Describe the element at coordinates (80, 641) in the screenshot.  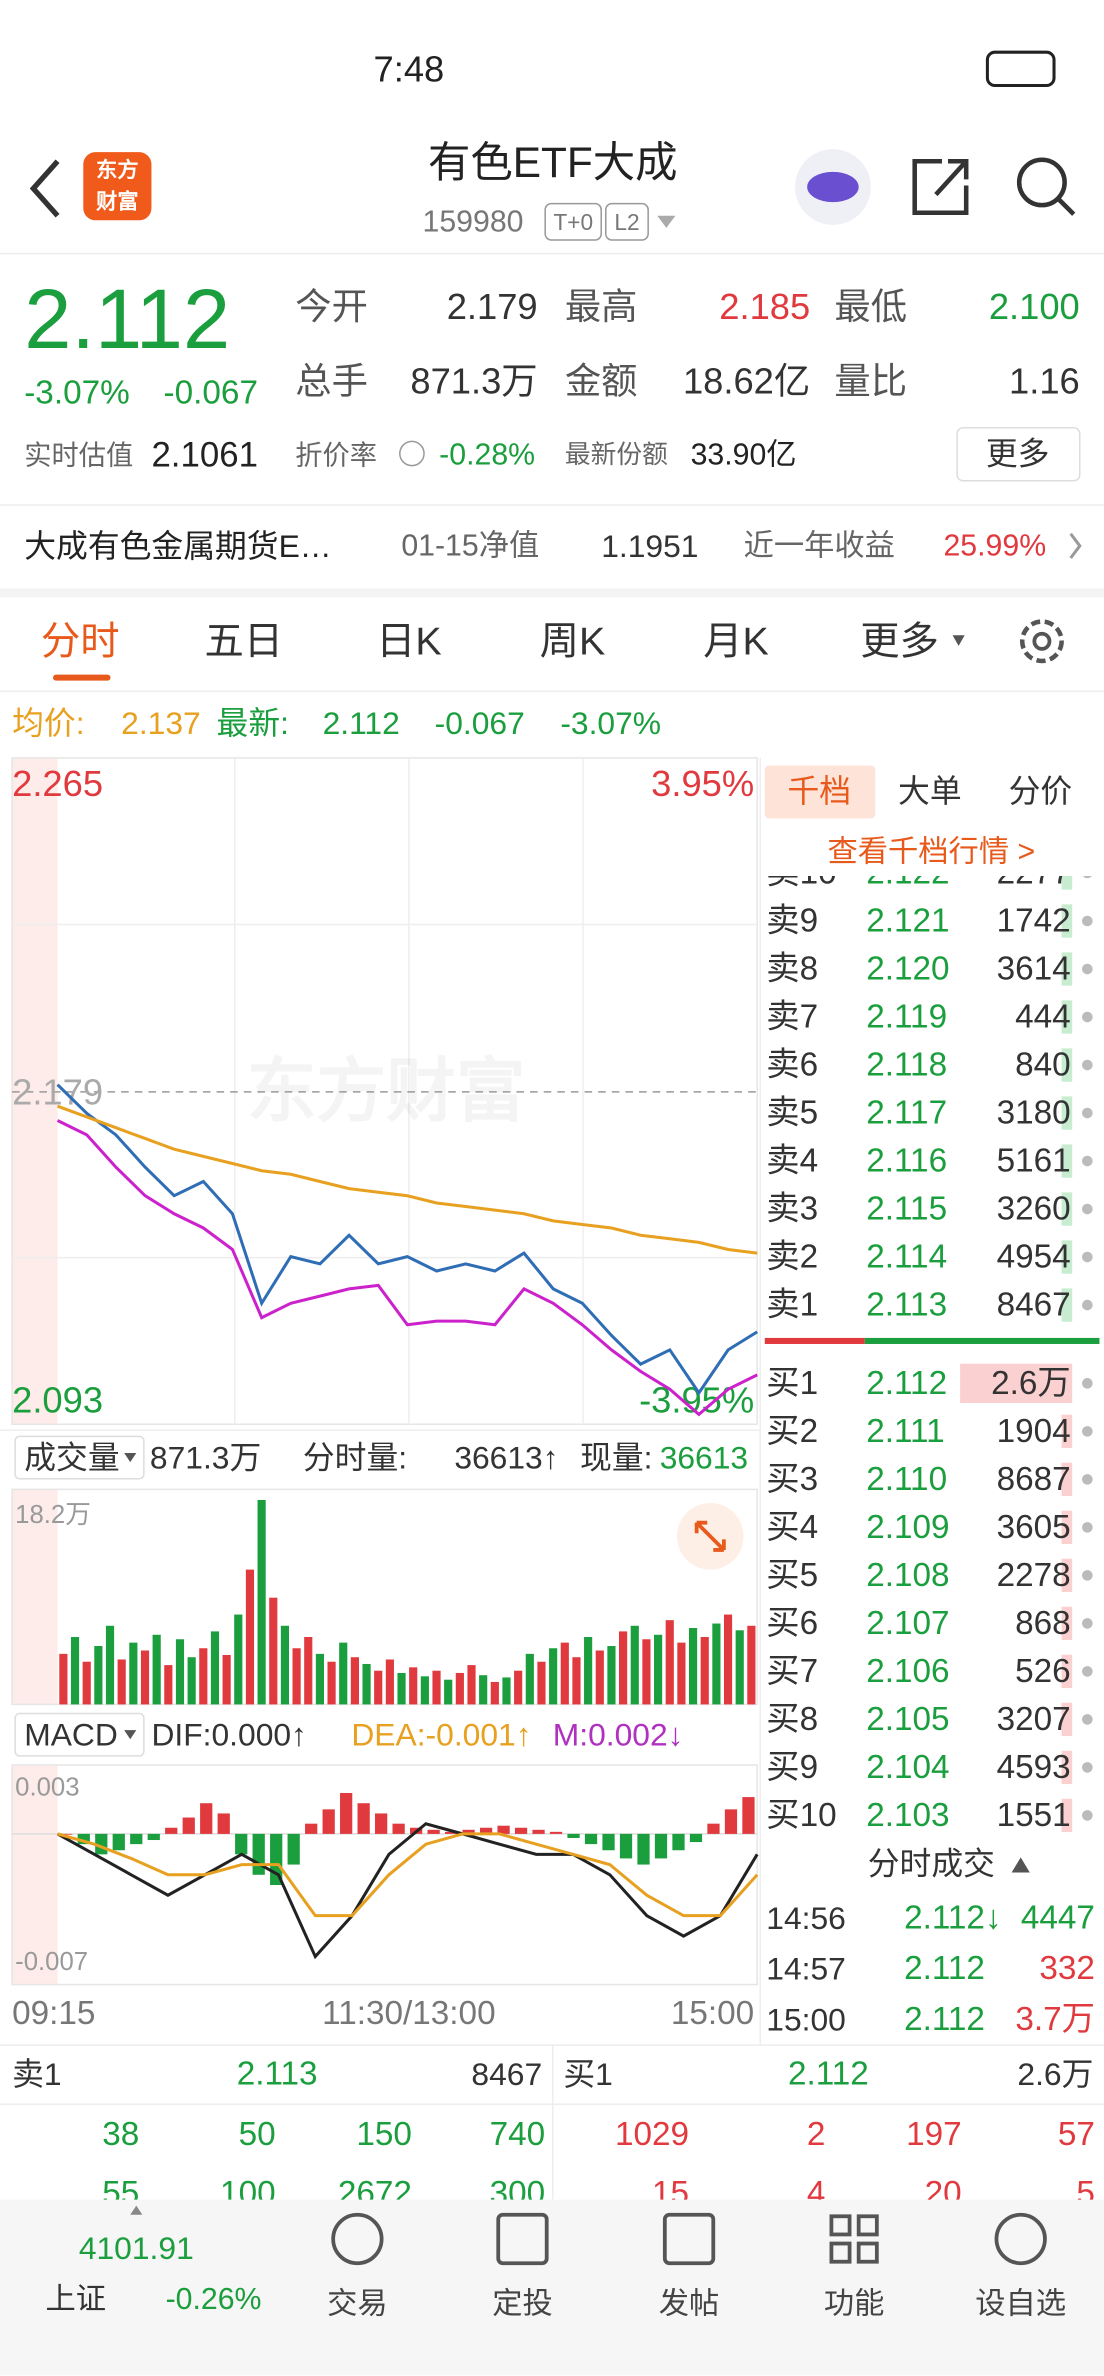
I see `chart-tab: 分时` at that location.